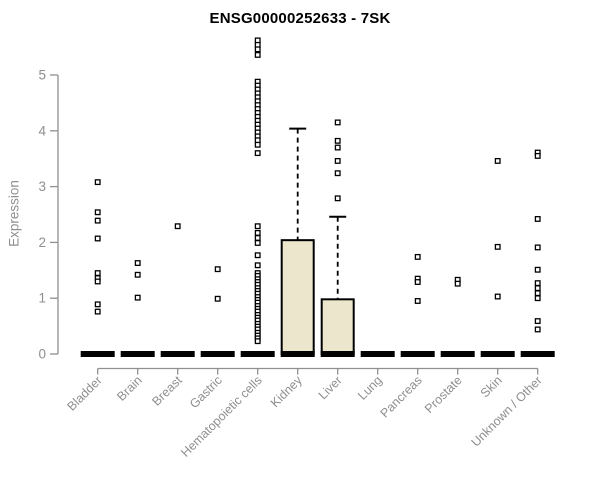 Image resolution: width=600 pixels, height=500 pixels. What do you see at coordinates (84, 393) in the screenshot?
I see `x-tick-label: Bladder` at bounding box center [84, 393].